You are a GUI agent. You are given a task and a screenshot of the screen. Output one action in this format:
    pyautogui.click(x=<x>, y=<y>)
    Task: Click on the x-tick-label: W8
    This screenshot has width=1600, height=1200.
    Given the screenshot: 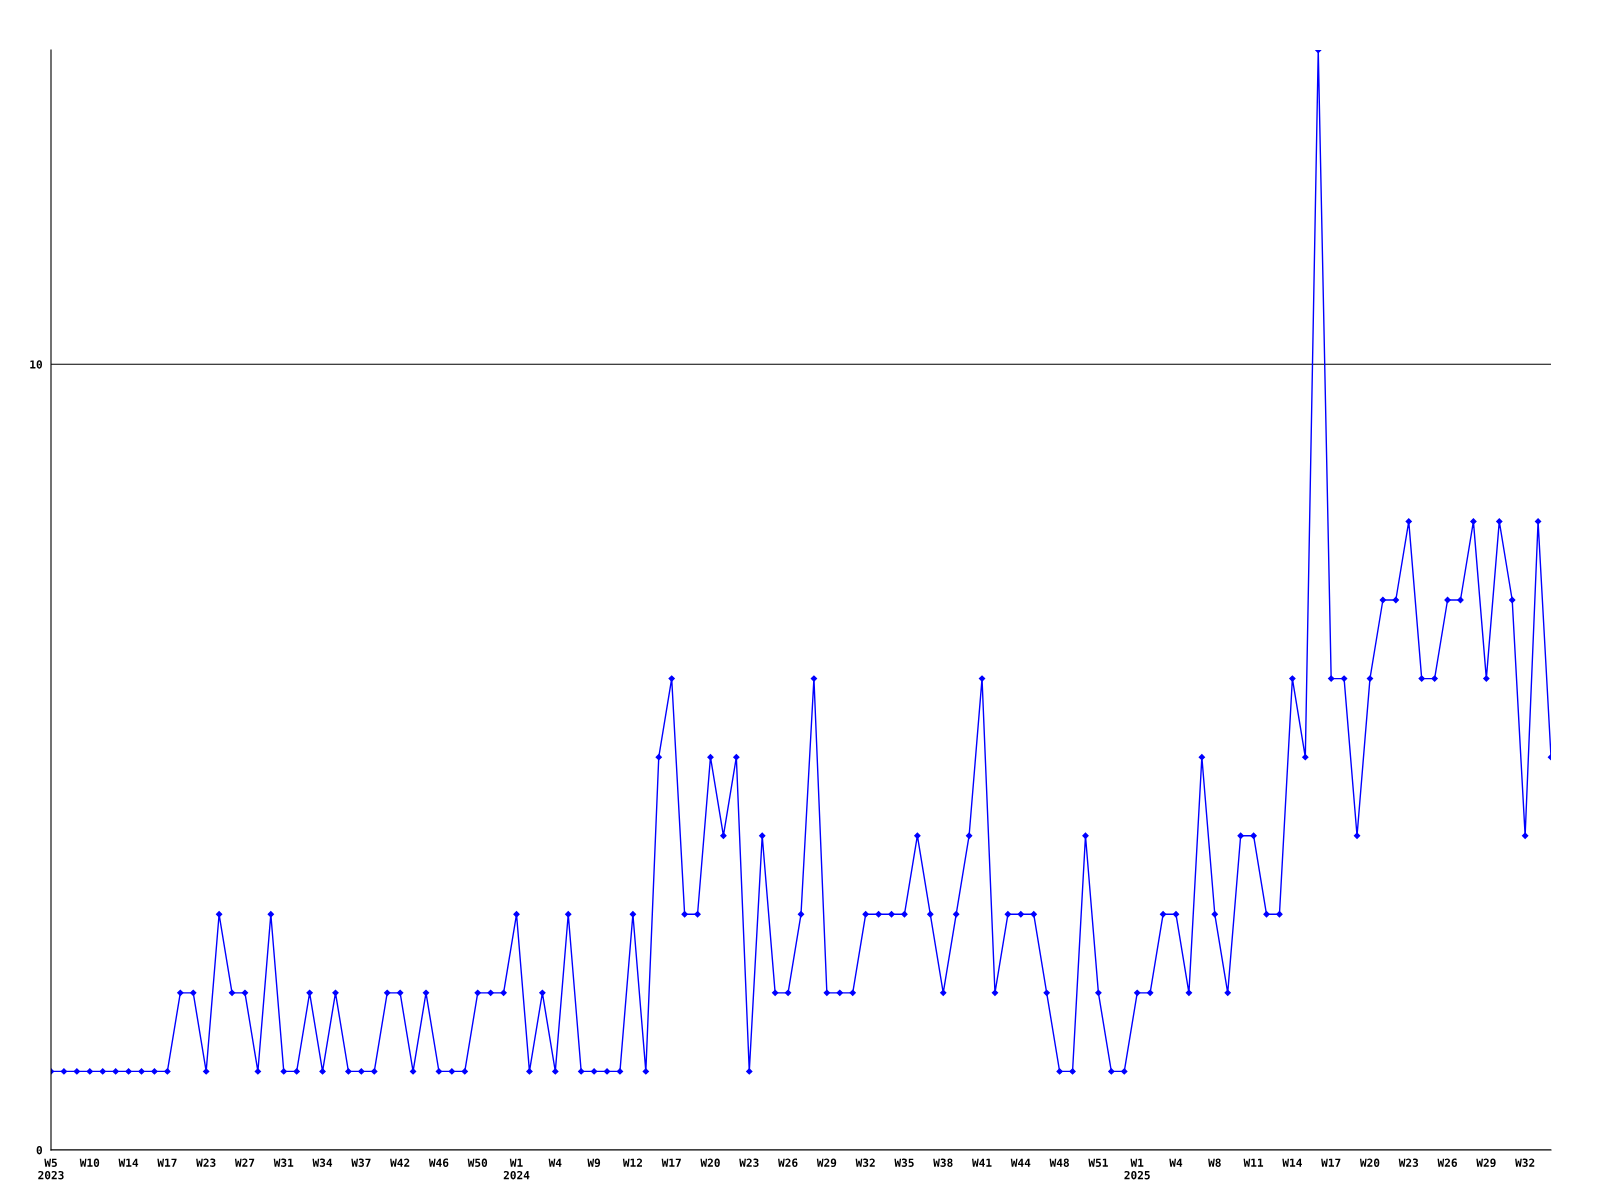 What is the action you would take?
    pyautogui.click(x=1214, y=1162)
    